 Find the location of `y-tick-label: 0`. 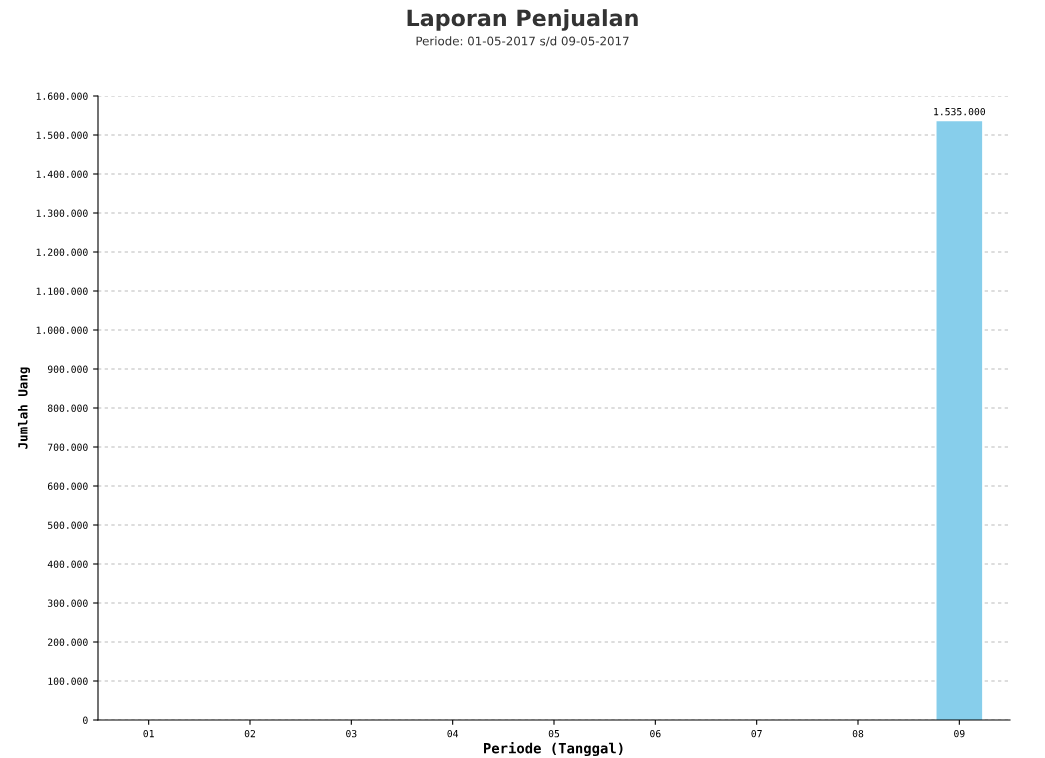

y-tick-label: 0 is located at coordinates (85, 720).